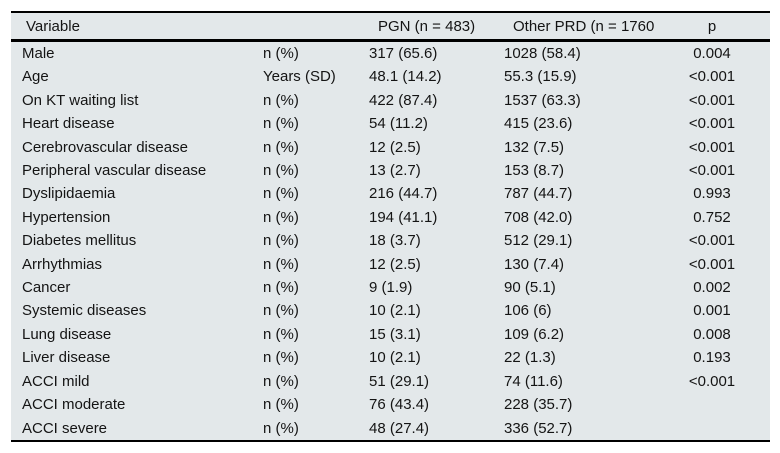 Image resolution: width=780 pixels, height=453 pixels. I want to click on cell-p-value: 0.993, so click(712, 194).